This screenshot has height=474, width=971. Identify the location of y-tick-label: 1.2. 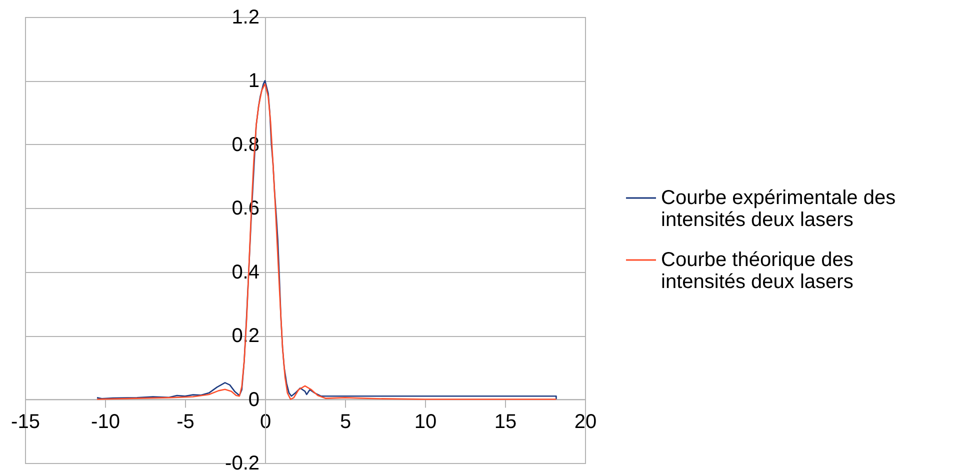
(246, 17).